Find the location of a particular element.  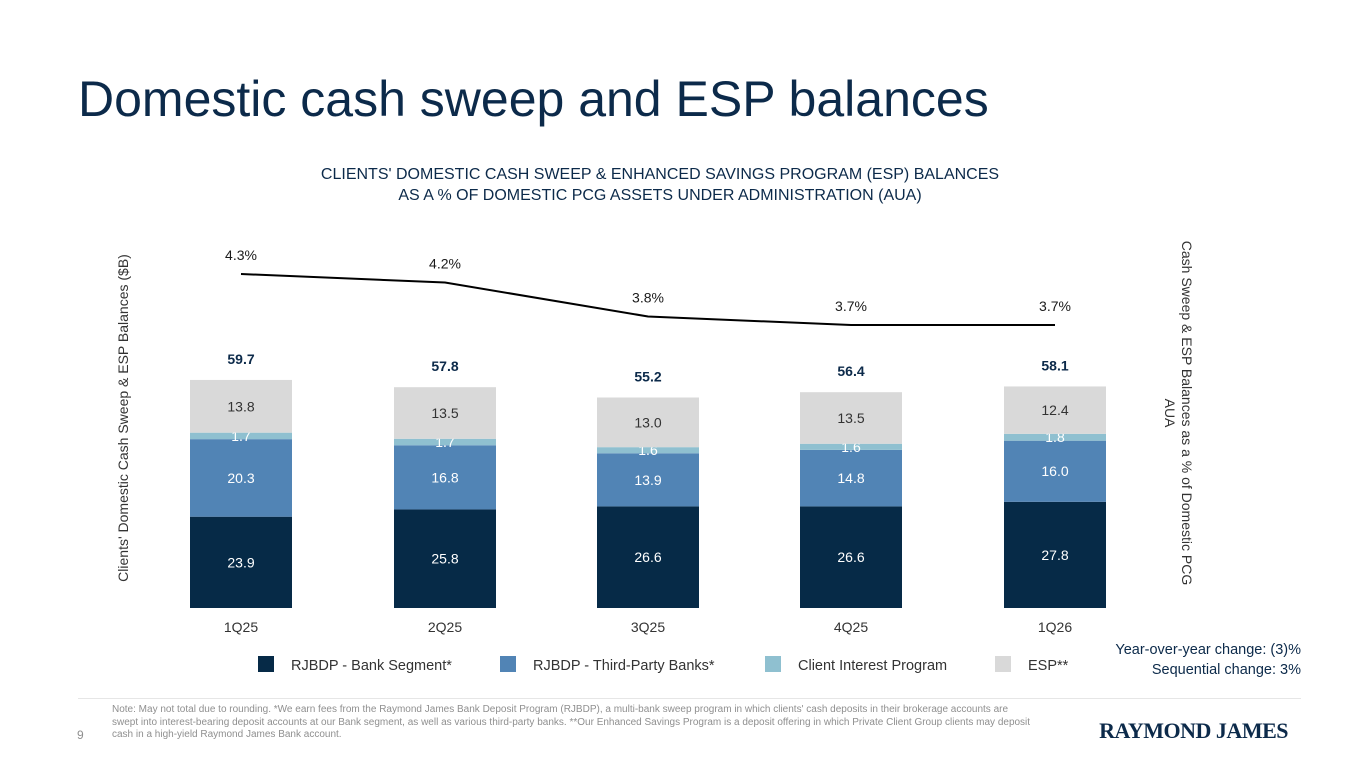

data-label: 13.8 is located at coordinates (240, 406).